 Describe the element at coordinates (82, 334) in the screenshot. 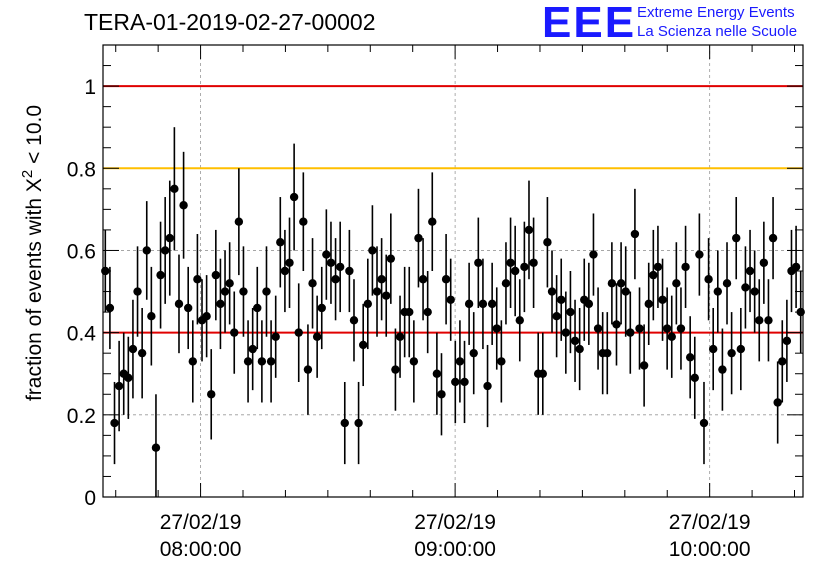

I see `y-tick-label: 0.4` at that location.